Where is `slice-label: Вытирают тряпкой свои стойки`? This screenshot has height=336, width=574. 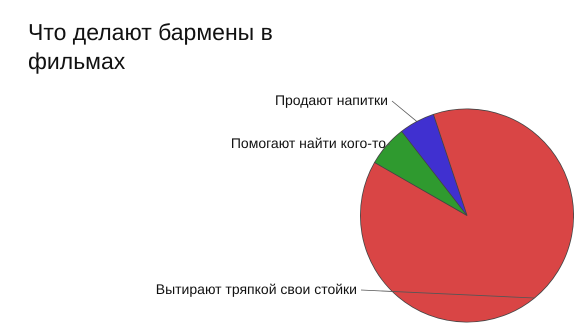
slice-label: Вытирают тряпкой свои стойки is located at coordinates (256, 288).